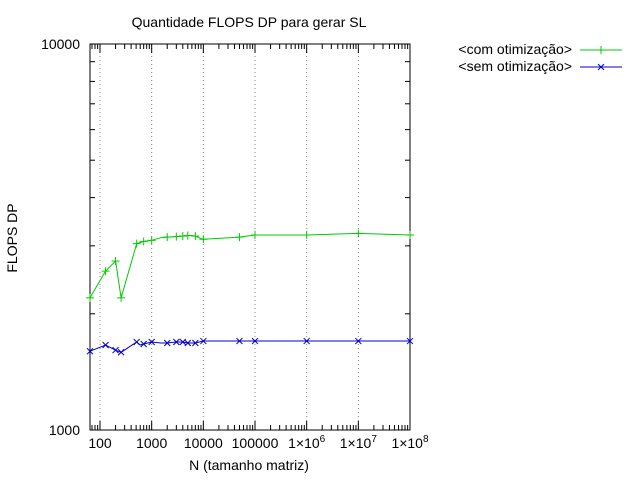 Image resolution: width=640 pixels, height=480 pixels. What do you see at coordinates (410, 442) in the screenshot?
I see `x-tick-label: 1×10⁸` at bounding box center [410, 442].